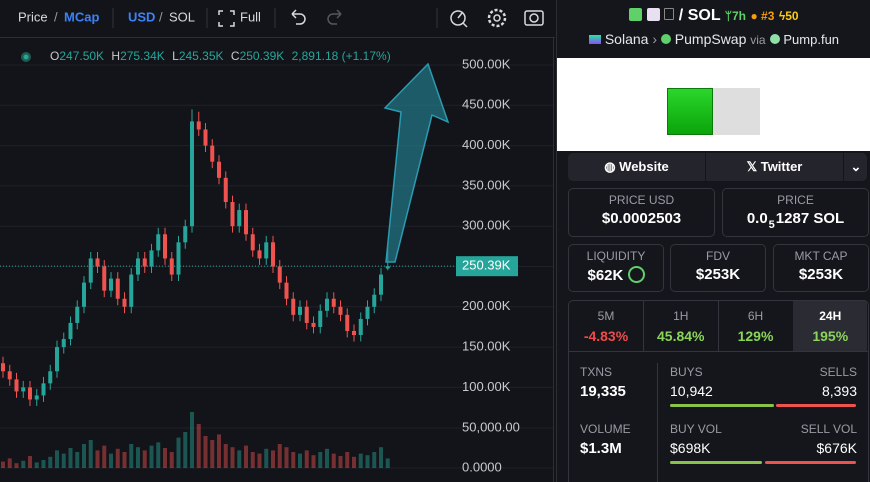 The height and width of the screenshot is (482, 870). Describe the element at coordinates (669, 14) in the screenshot. I see `copy-icon` at that location.